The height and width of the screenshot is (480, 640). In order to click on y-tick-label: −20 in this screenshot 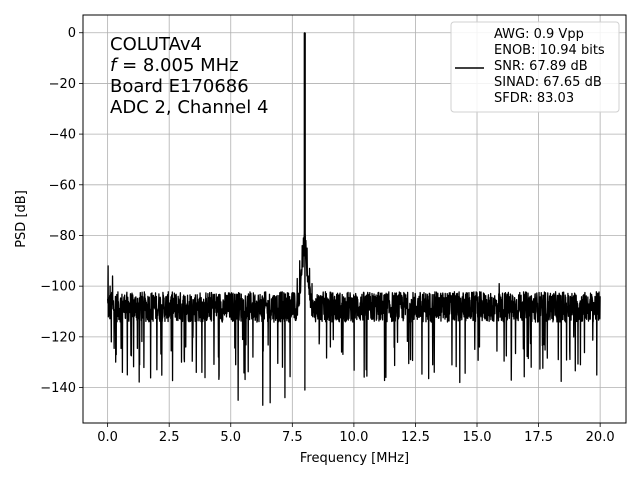, I will do `click(62, 84)`.